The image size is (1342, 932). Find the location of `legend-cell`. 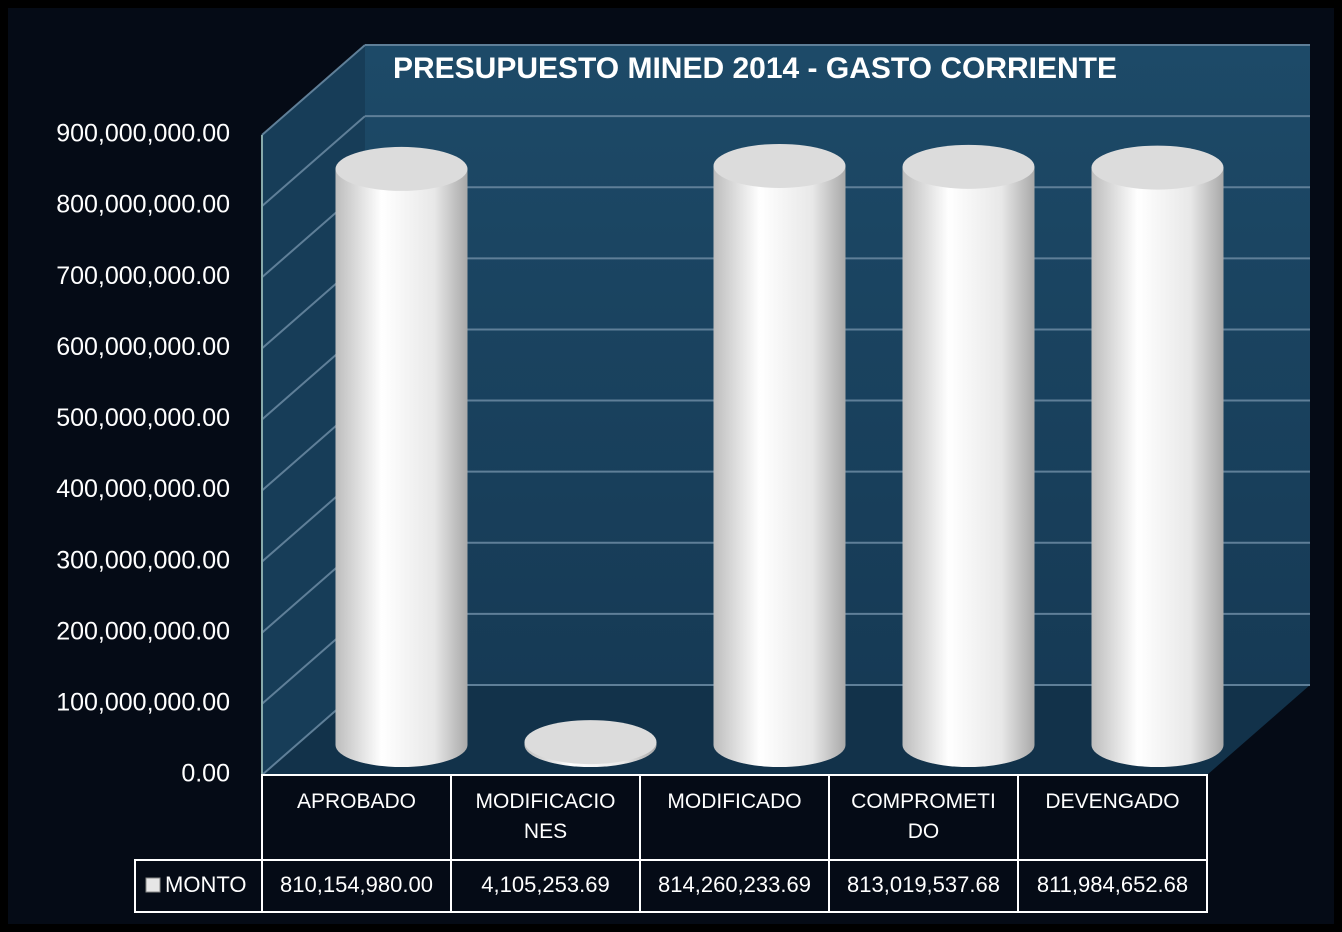

legend-cell is located at coordinates (198, 886).